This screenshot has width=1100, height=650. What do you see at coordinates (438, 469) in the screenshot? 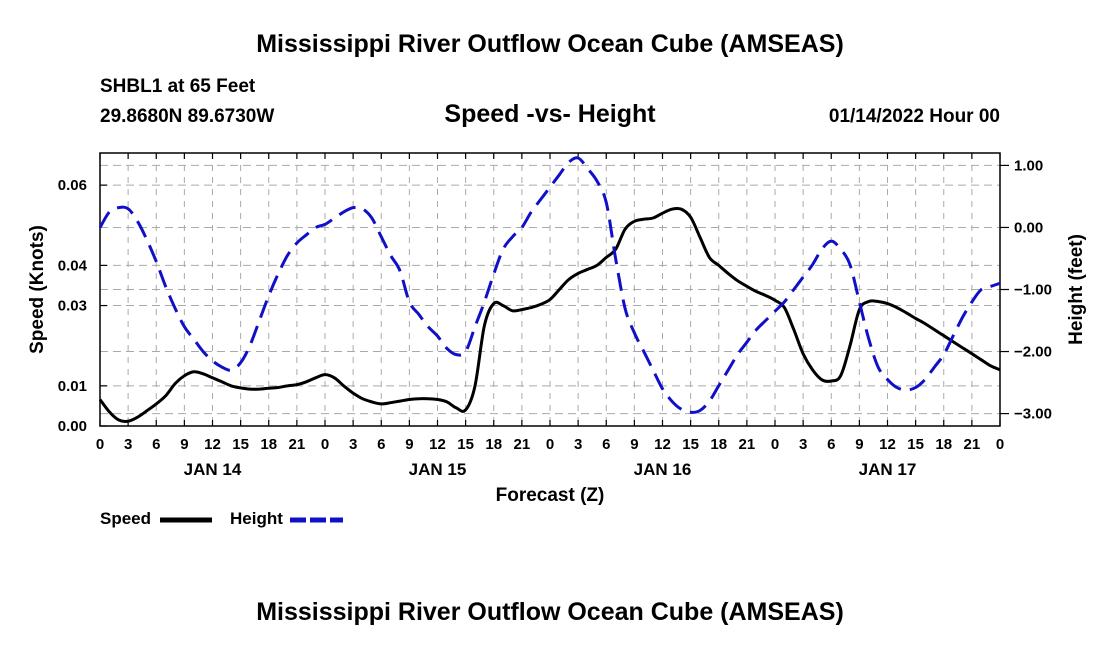
I see `day-label: JAN 15` at bounding box center [438, 469].